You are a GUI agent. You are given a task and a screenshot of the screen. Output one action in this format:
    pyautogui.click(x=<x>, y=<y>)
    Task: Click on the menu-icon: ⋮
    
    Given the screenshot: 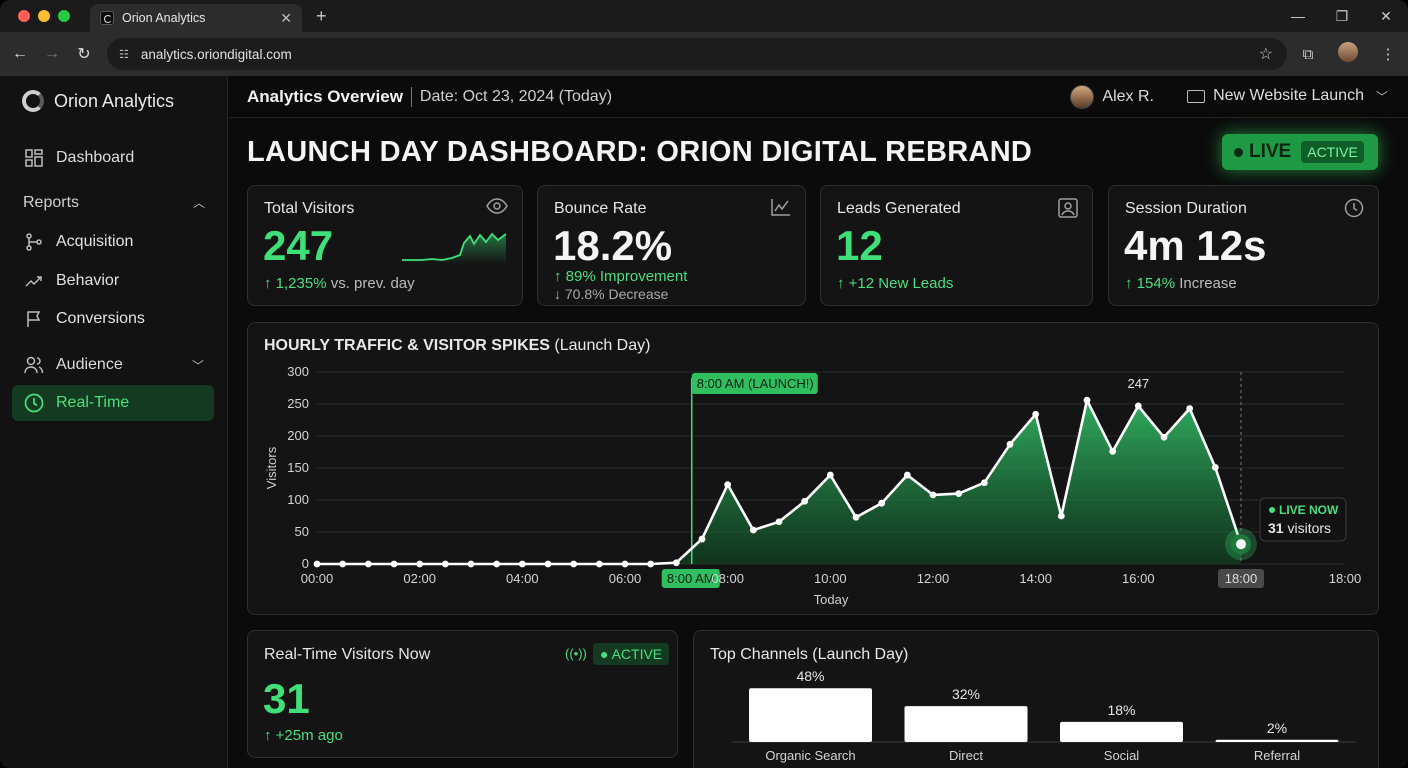 What is the action you would take?
    pyautogui.click(x=1388, y=54)
    